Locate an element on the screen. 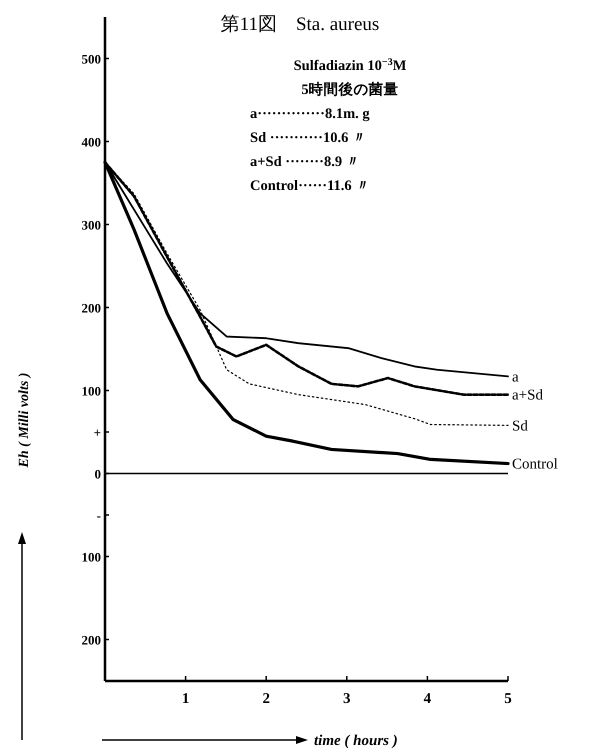 The image size is (597, 752). y-axis-title: Eh ( Milli volts ) is located at coordinates (24, 420).